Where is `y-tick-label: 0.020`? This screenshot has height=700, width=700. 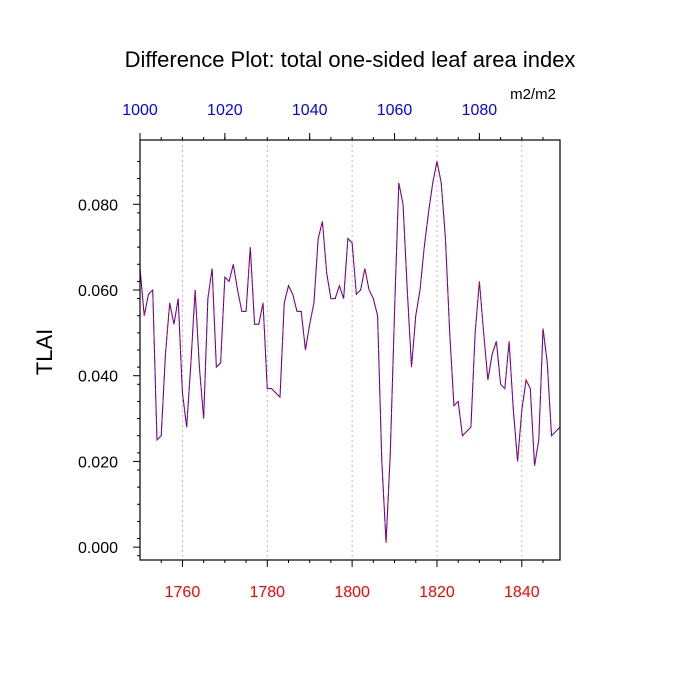 y-tick-label: 0.020 is located at coordinates (98, 462).